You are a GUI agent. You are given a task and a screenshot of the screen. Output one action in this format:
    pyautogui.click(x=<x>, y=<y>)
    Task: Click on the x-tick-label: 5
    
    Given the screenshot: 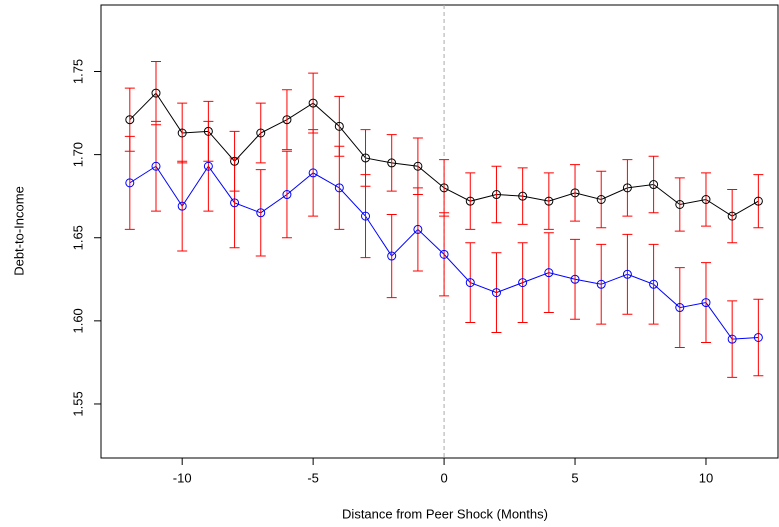 What is the action you would take?
    pyautogui.click(x=574, y=477)
    